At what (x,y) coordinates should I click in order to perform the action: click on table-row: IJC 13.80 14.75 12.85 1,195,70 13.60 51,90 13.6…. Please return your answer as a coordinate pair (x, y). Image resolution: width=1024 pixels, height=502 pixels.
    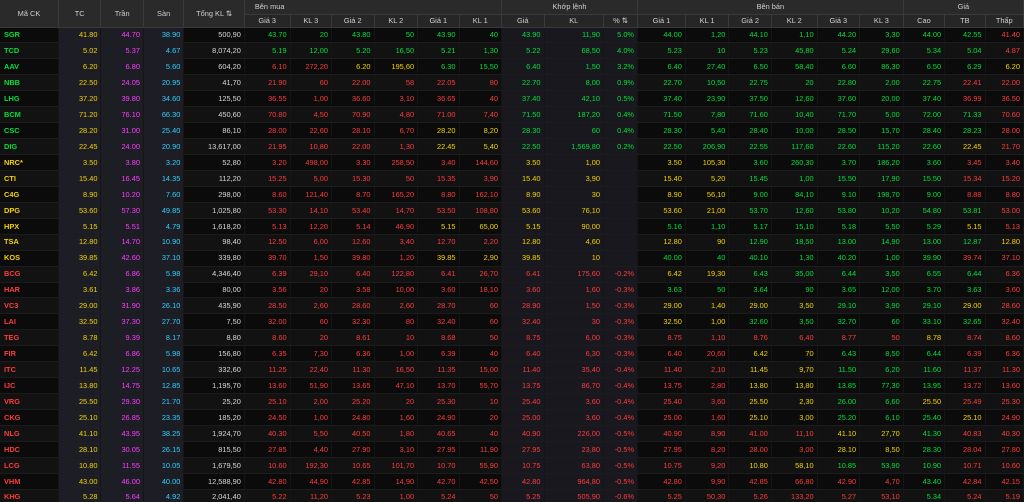
    Looking at the image, I should click on (512, 386).